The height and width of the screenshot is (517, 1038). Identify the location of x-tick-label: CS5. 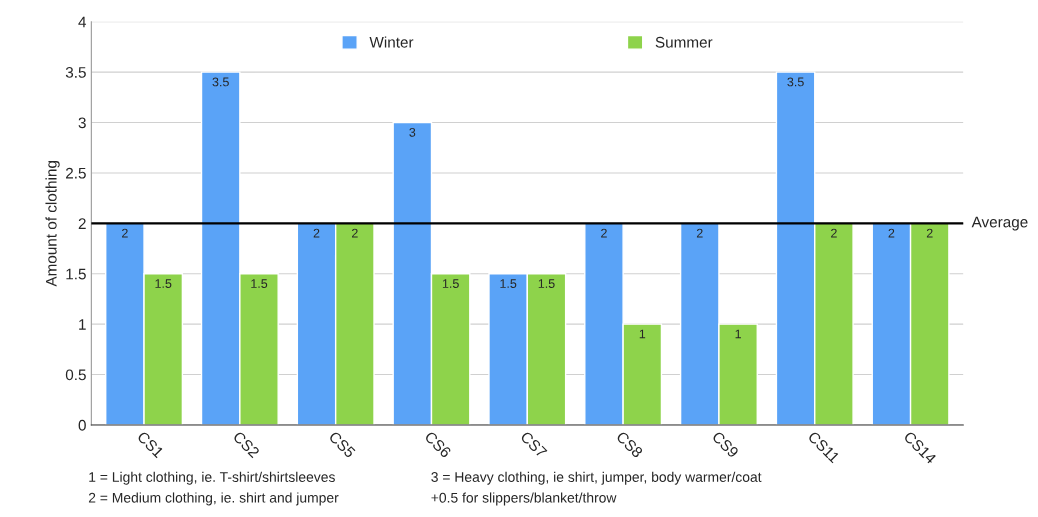
(342, 444).